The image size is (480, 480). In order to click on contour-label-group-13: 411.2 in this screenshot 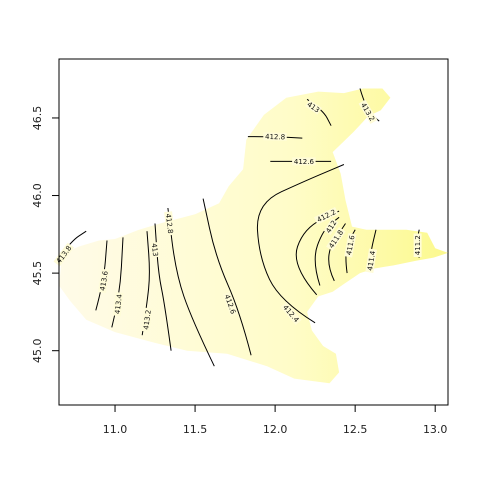, I will do `click(417, 245)`.